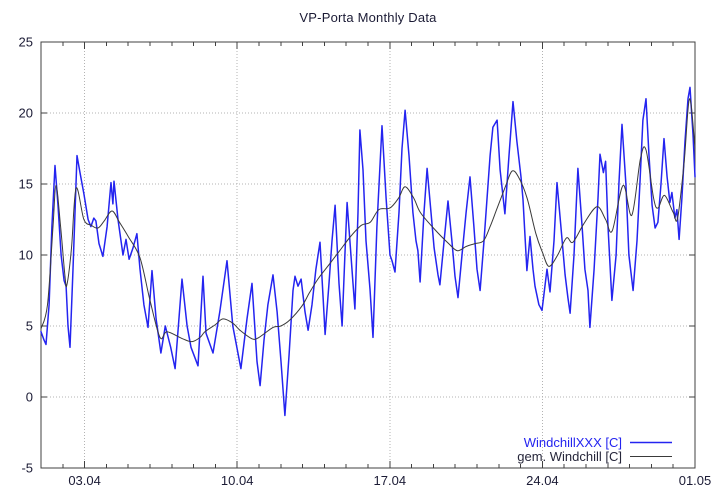 This screenshot has height=504, width=720. I want to click on chart-title: VP-Porta Monthly Data, so click(368, 17).